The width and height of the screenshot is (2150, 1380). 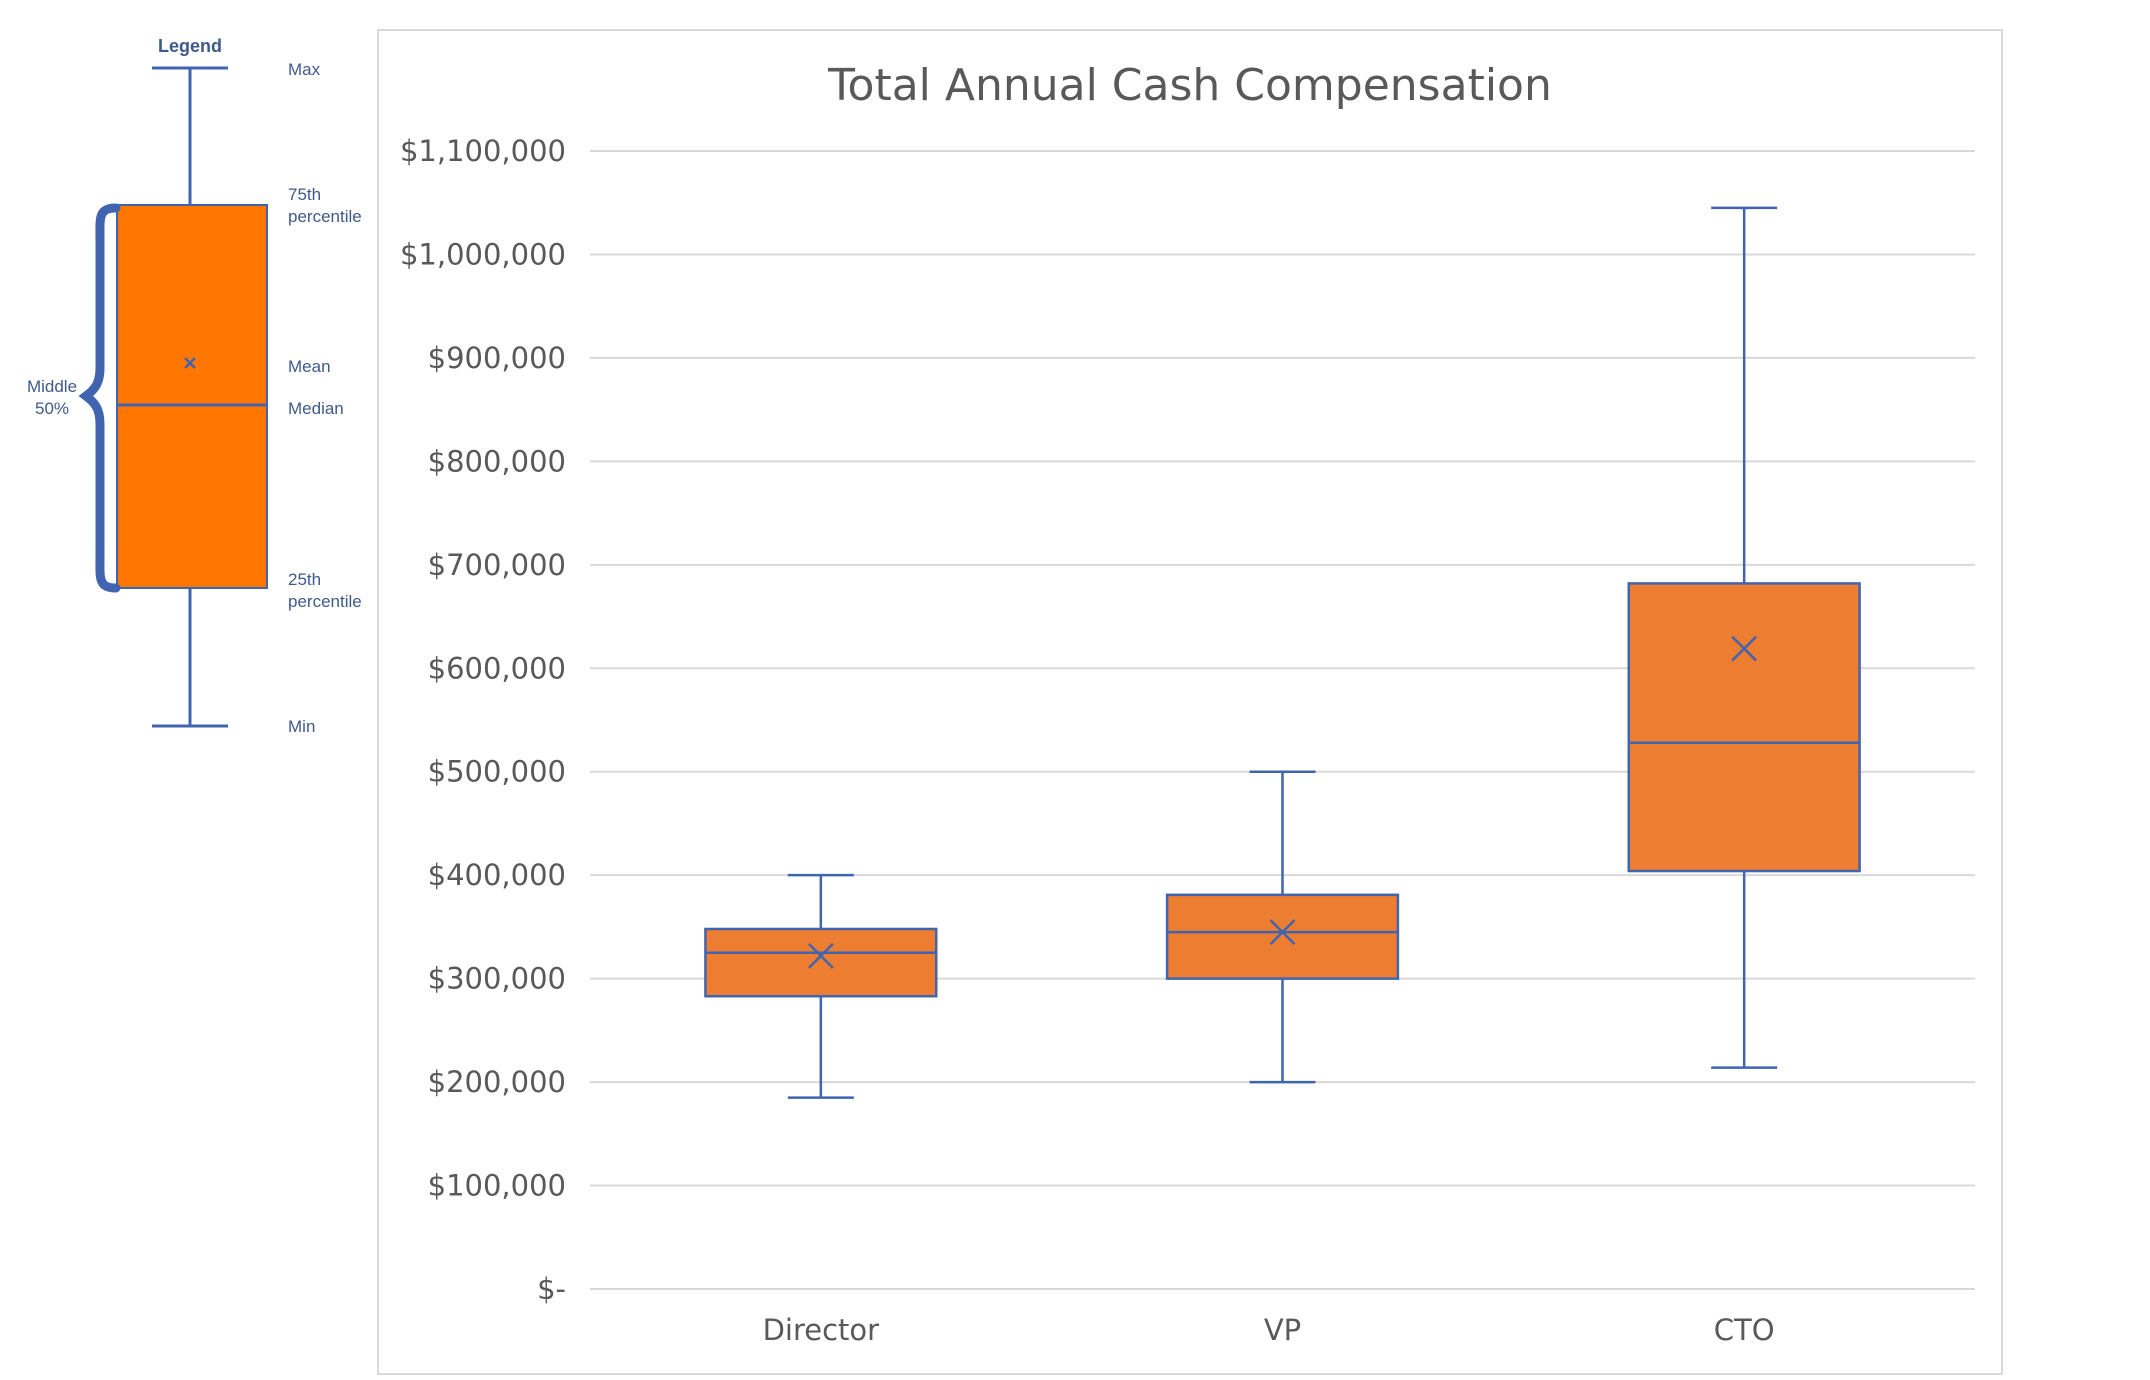 What do you see at coordinates (497, 358) in the screenshot?
I see `y-tick-label: $900,000` at bounding box center [497, 358].